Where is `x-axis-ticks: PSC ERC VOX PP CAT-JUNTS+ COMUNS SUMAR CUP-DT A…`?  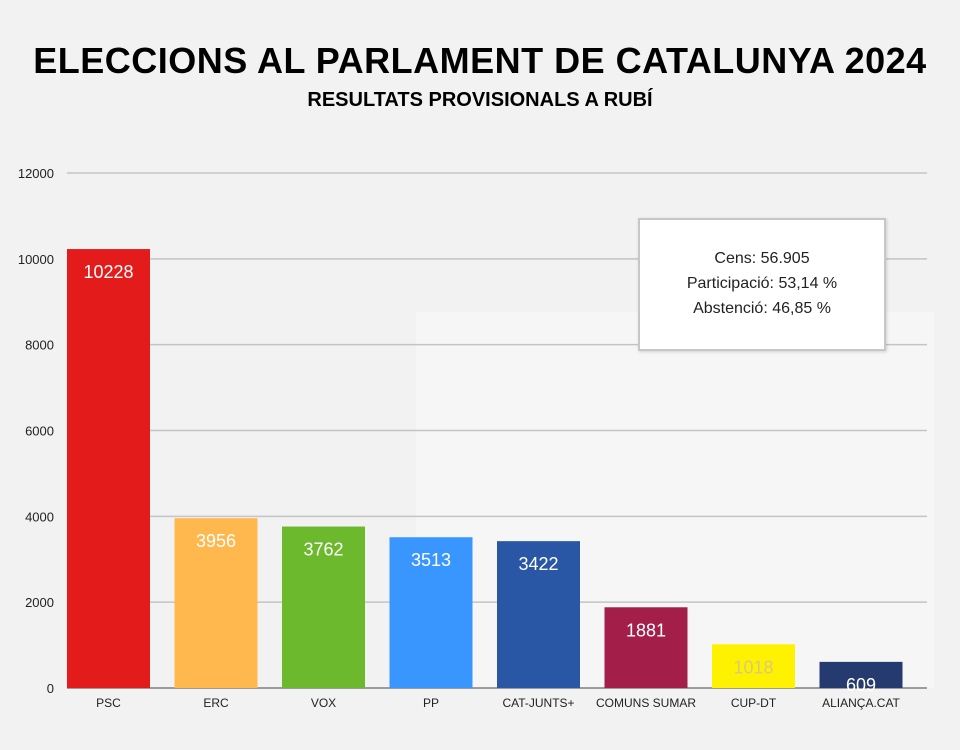
x-axis-ticks: PSC ERC VOX PP CAT-JUNTS+ COMUNS SUMAR CUP-DT A… is located at coordinates (498, 703).